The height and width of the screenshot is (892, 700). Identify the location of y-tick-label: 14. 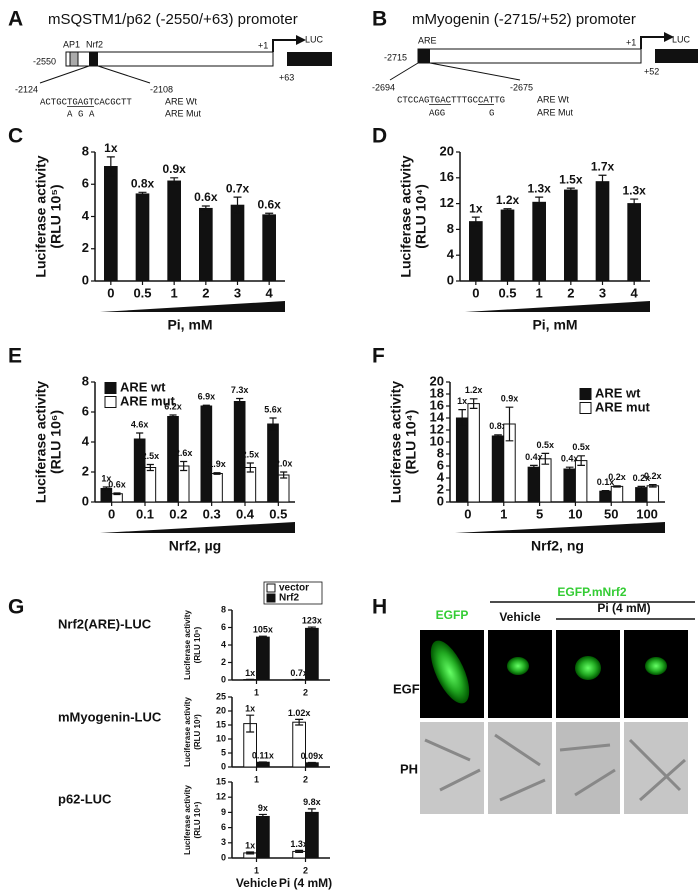
(437, 416).